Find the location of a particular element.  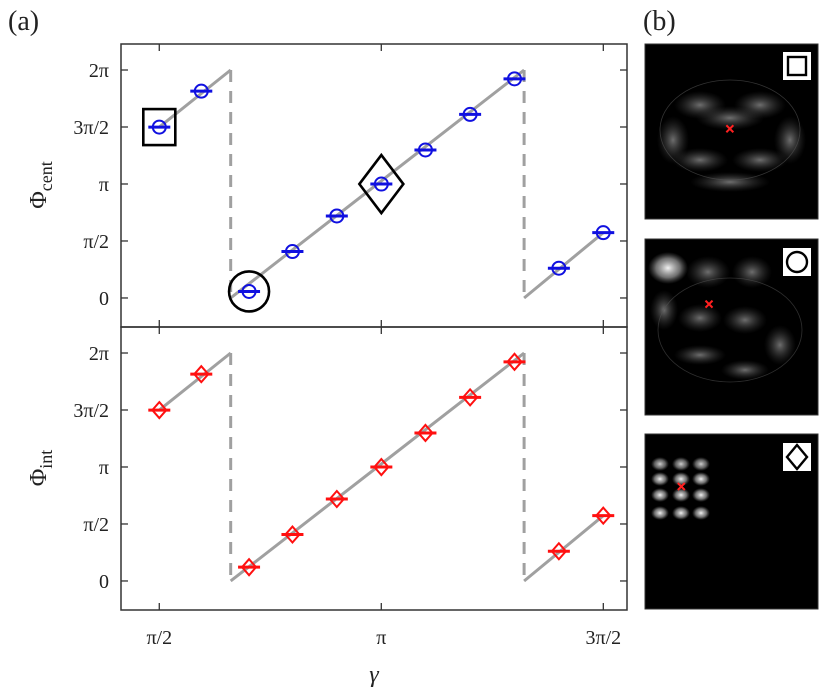

circle-highlight-icon is located at coordinates (249, 291).